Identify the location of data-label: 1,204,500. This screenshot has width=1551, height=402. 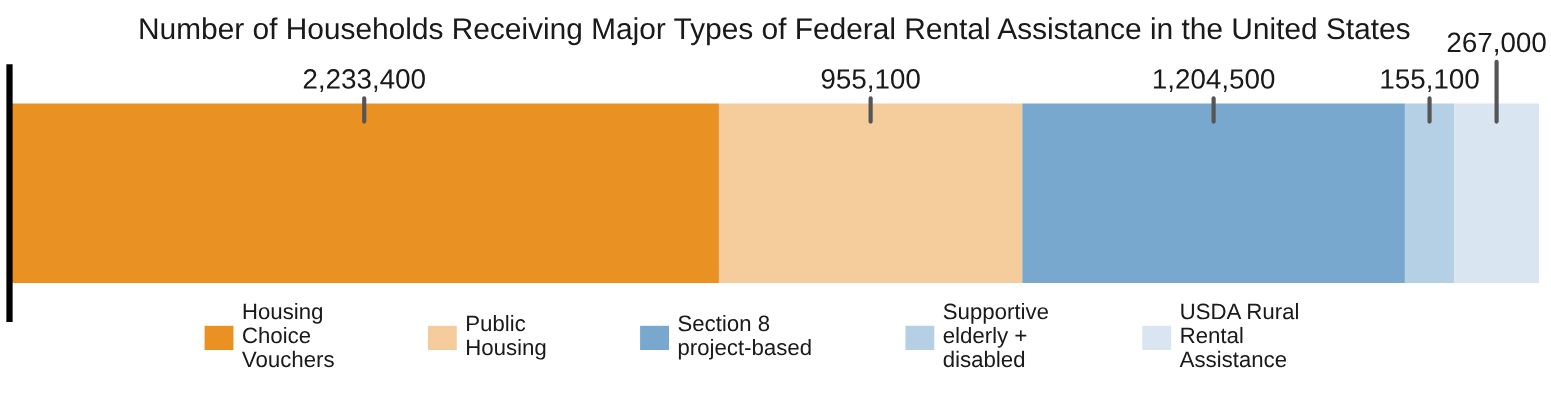
(1214, 81).